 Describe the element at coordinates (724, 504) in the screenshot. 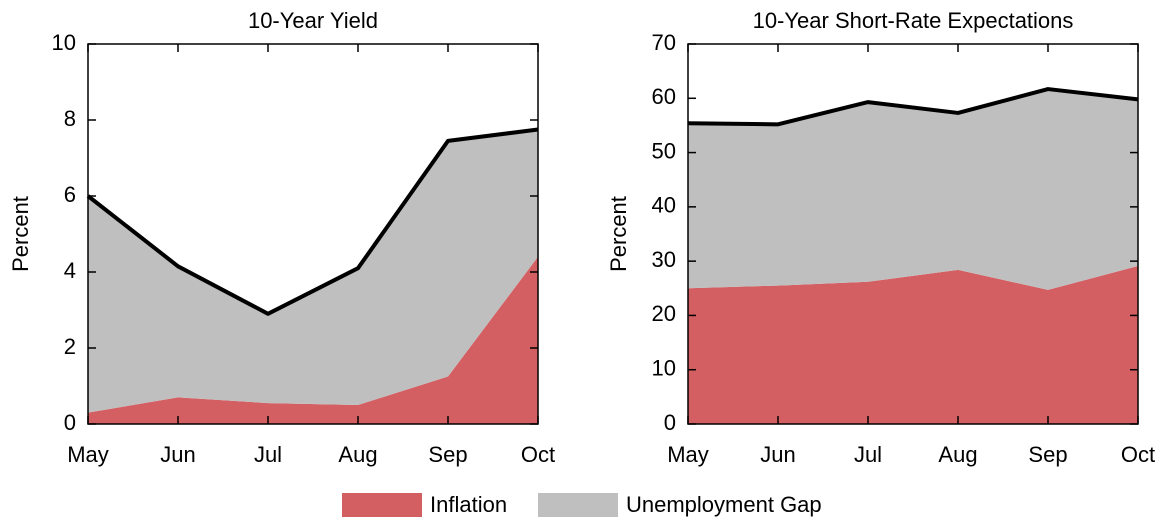

I see `legend-label: Unemployment Gap` at that location.